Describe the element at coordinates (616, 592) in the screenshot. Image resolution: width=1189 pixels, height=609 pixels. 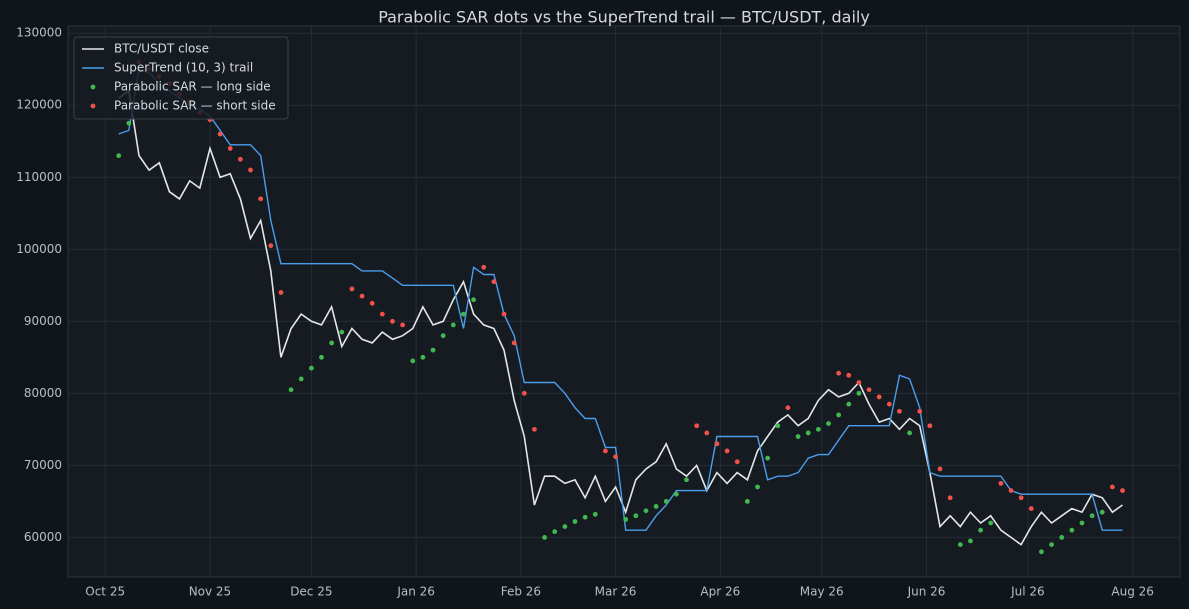
I see `x-tick-label: Mar 26` at that location.